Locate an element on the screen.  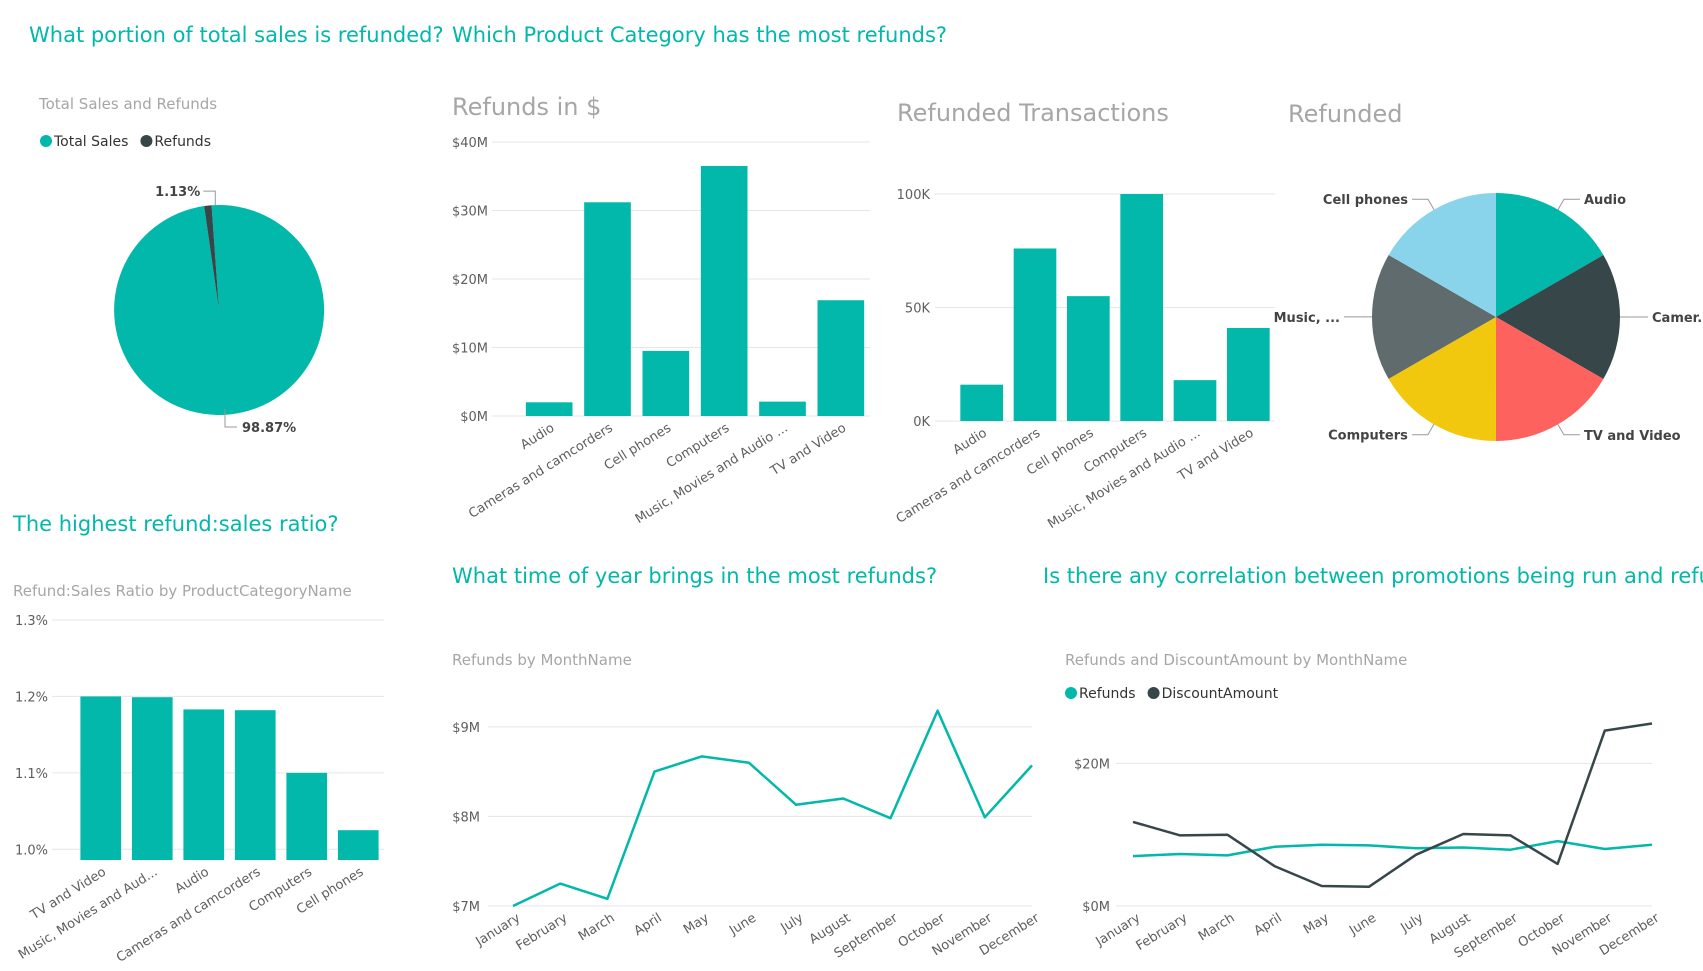
chart-title-refunds-month: Refunds by MonthName is located at coordinates (542, 660).